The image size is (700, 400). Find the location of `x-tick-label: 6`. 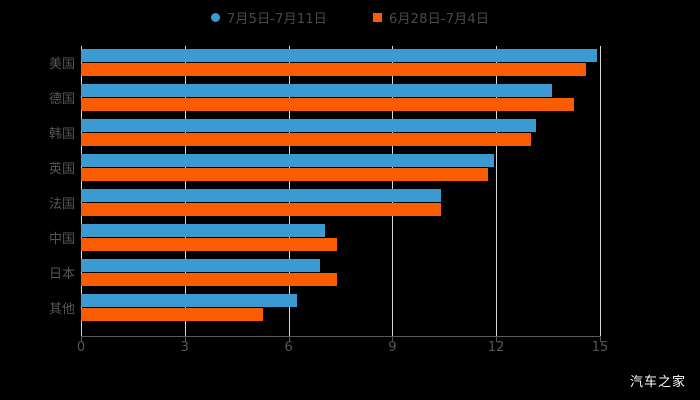

x-tick-label: 6 is located at coordinates (288, 347).